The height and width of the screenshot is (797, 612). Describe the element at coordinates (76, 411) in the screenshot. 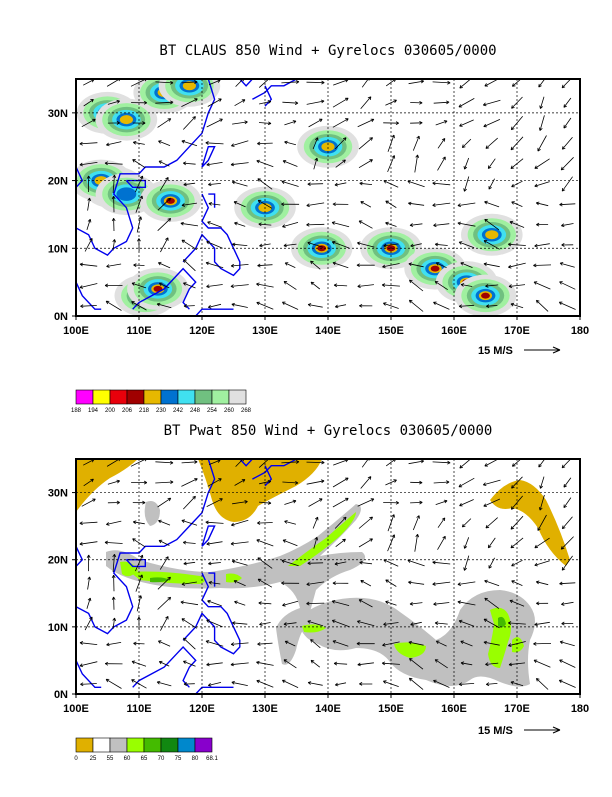

I see `colorbar-label: 188` at that location.